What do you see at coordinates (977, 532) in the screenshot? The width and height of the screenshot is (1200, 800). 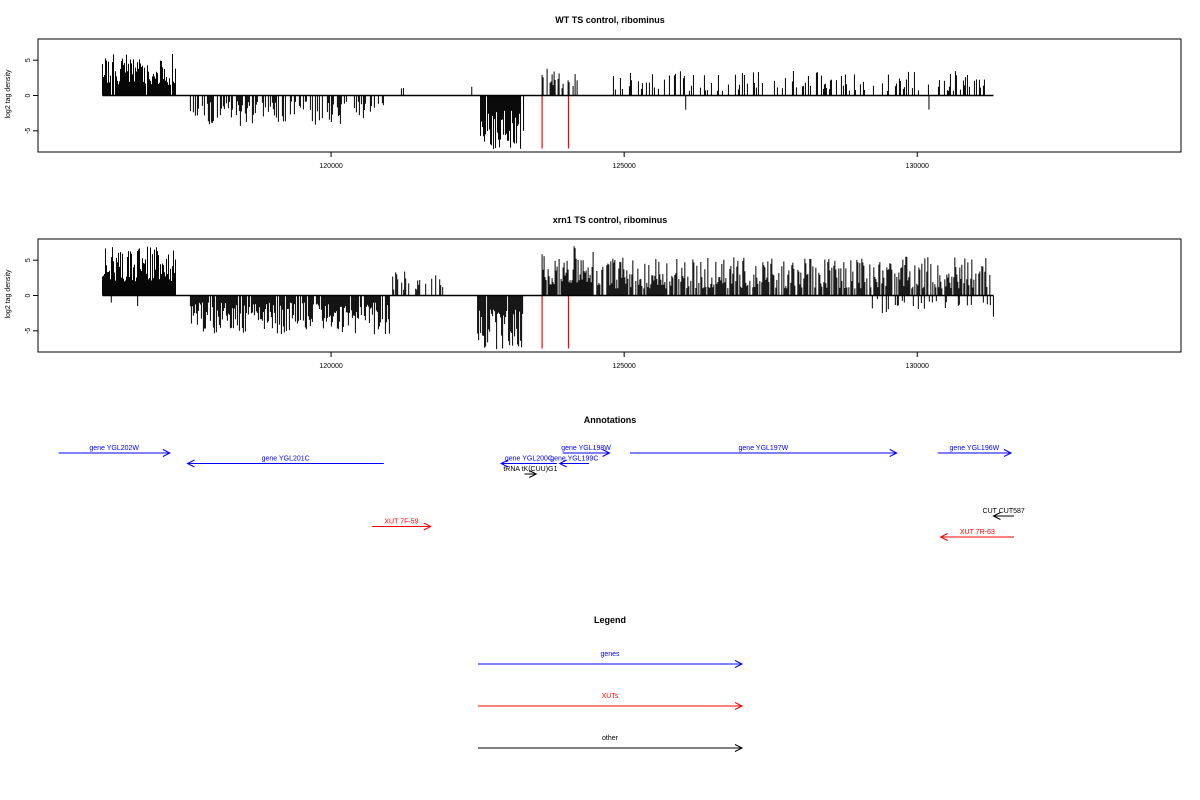 I see `feature-label: XUT 7R-63` at bounding box center [977, 532].